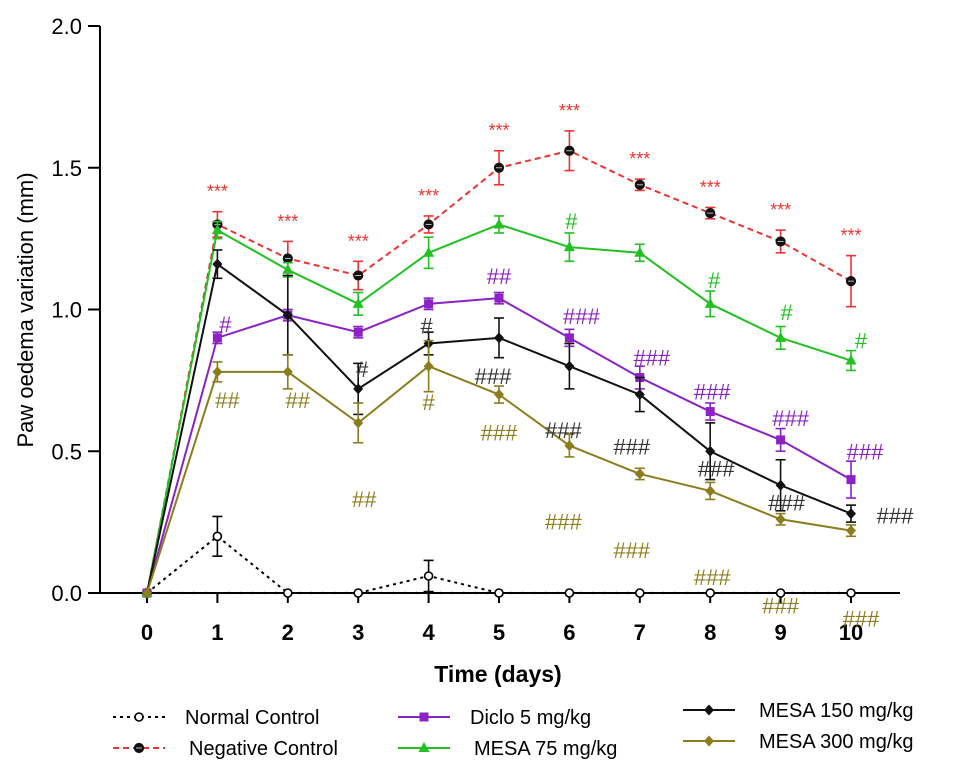 This screenshot has height=760, width=979. Describe the element at coordinates (66, 168) in the screenshot. I see `y-tick-label: 1.5` at that location.